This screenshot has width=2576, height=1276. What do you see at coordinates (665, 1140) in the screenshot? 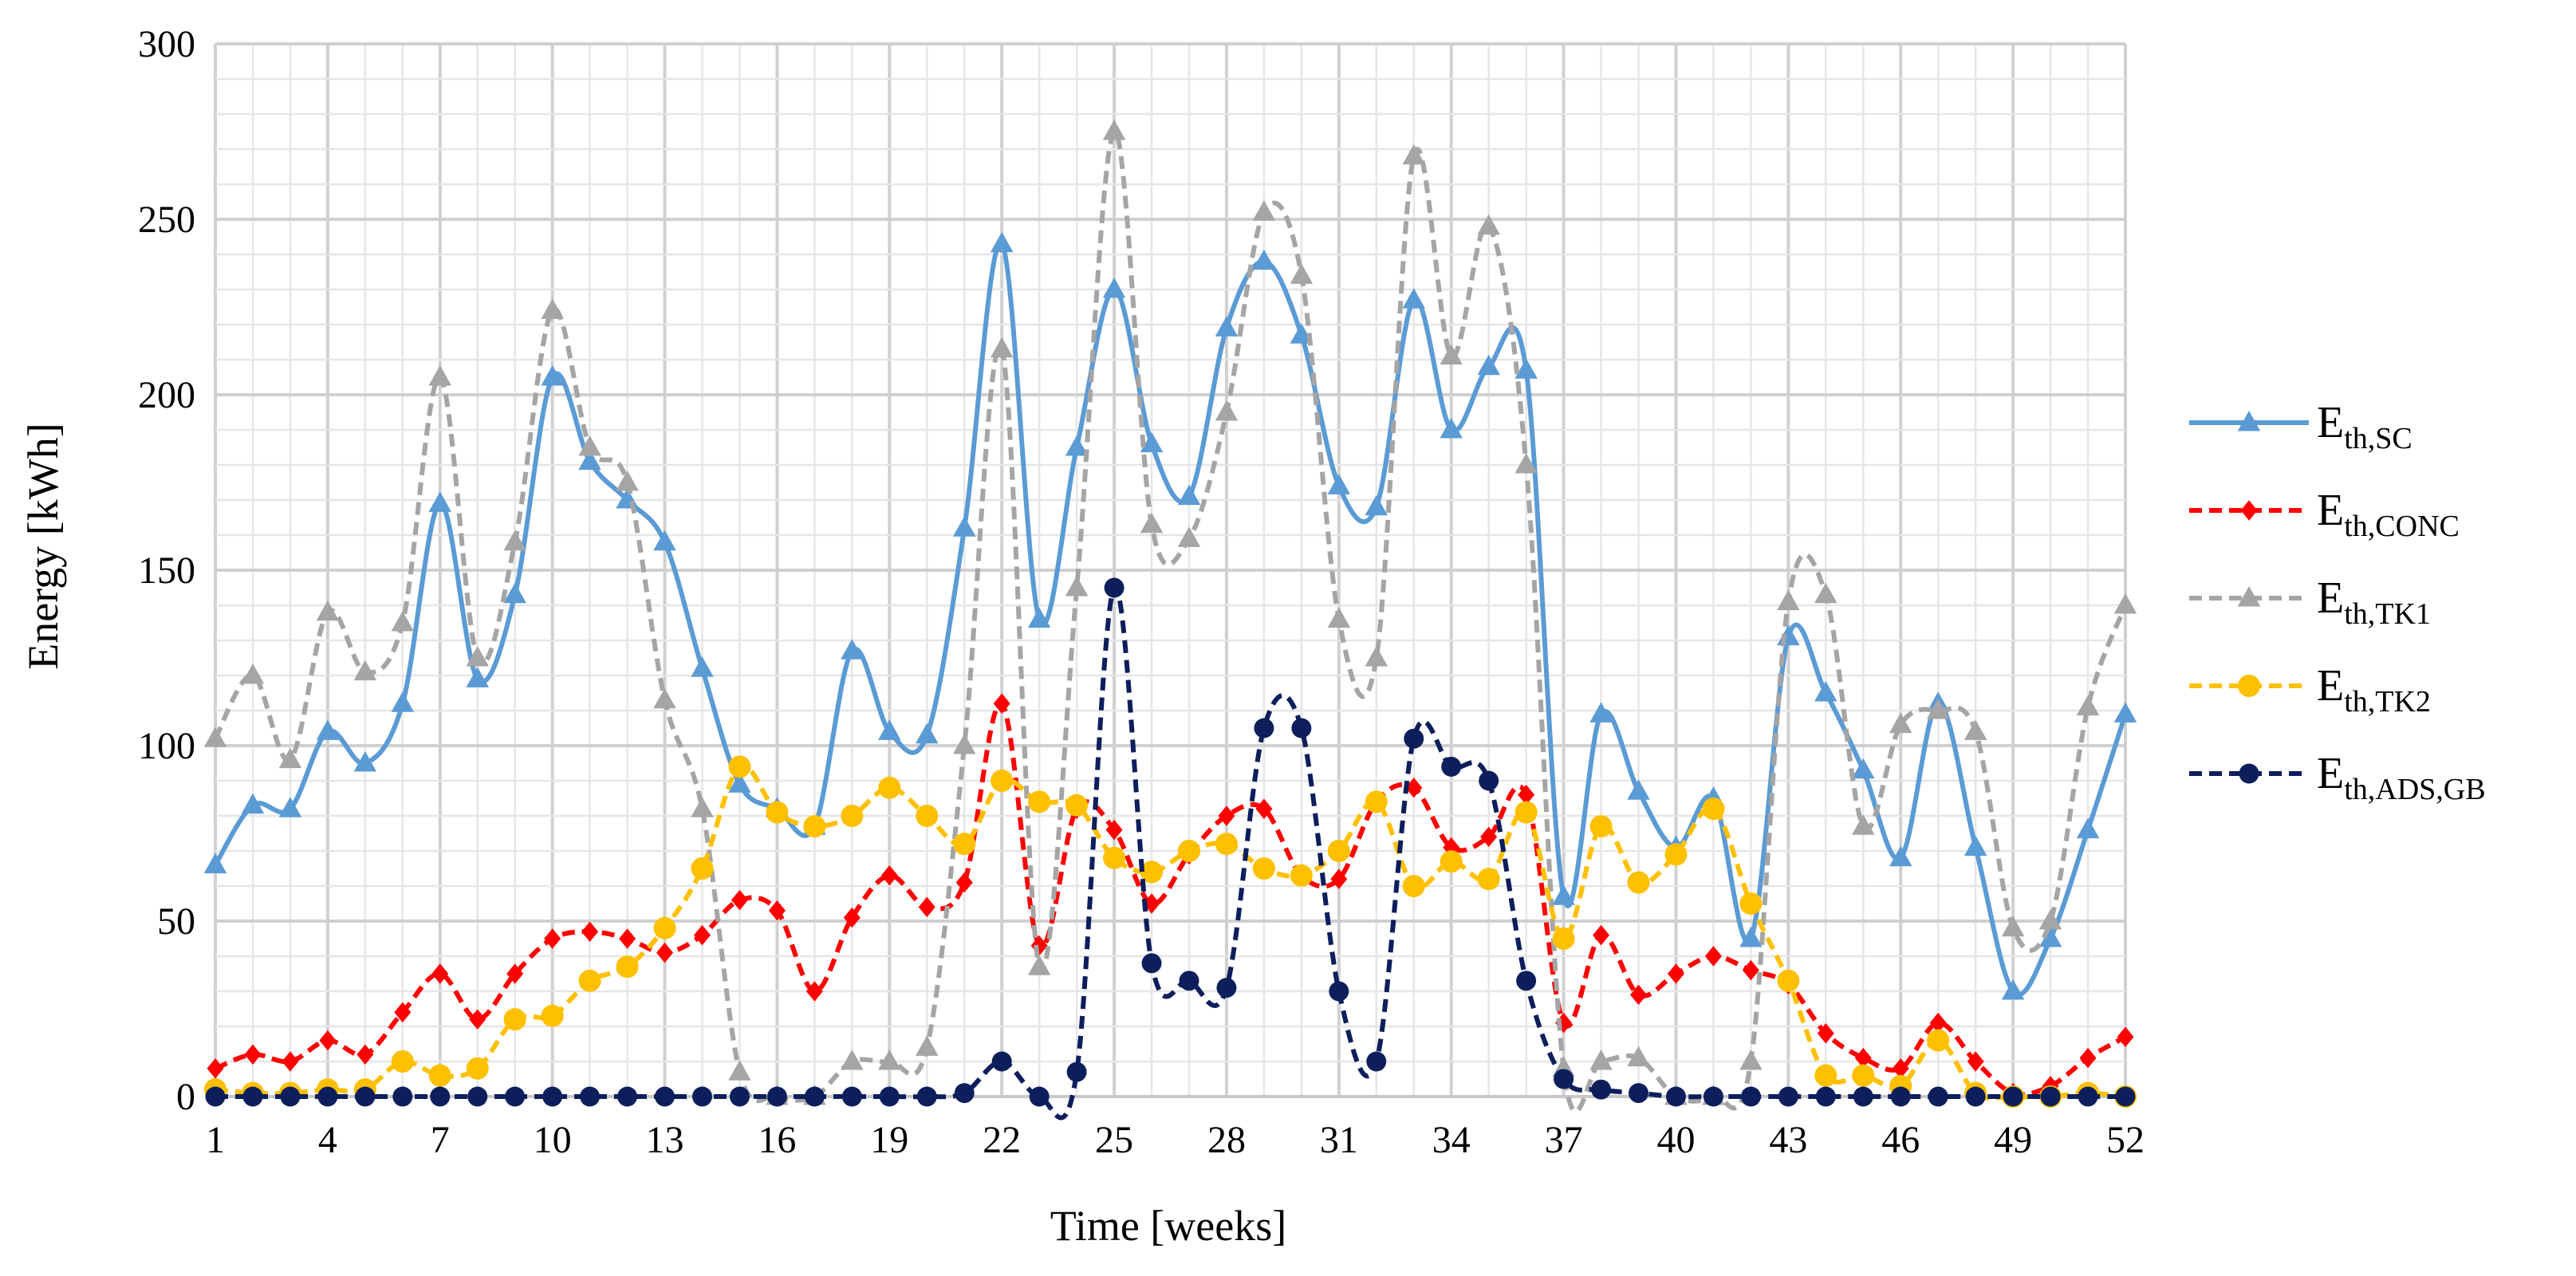
I see `x-tick-label: 13` at bounding box center [665, 1140].